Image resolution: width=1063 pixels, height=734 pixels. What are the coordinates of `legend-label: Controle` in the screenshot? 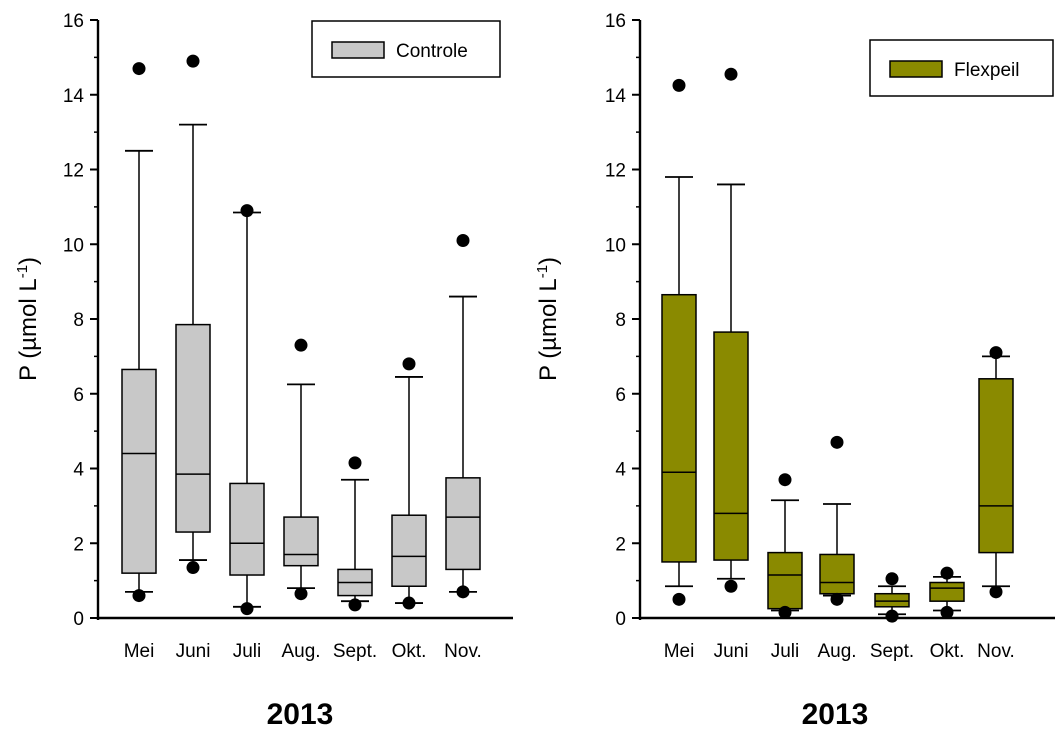 It's located at (432, 51).